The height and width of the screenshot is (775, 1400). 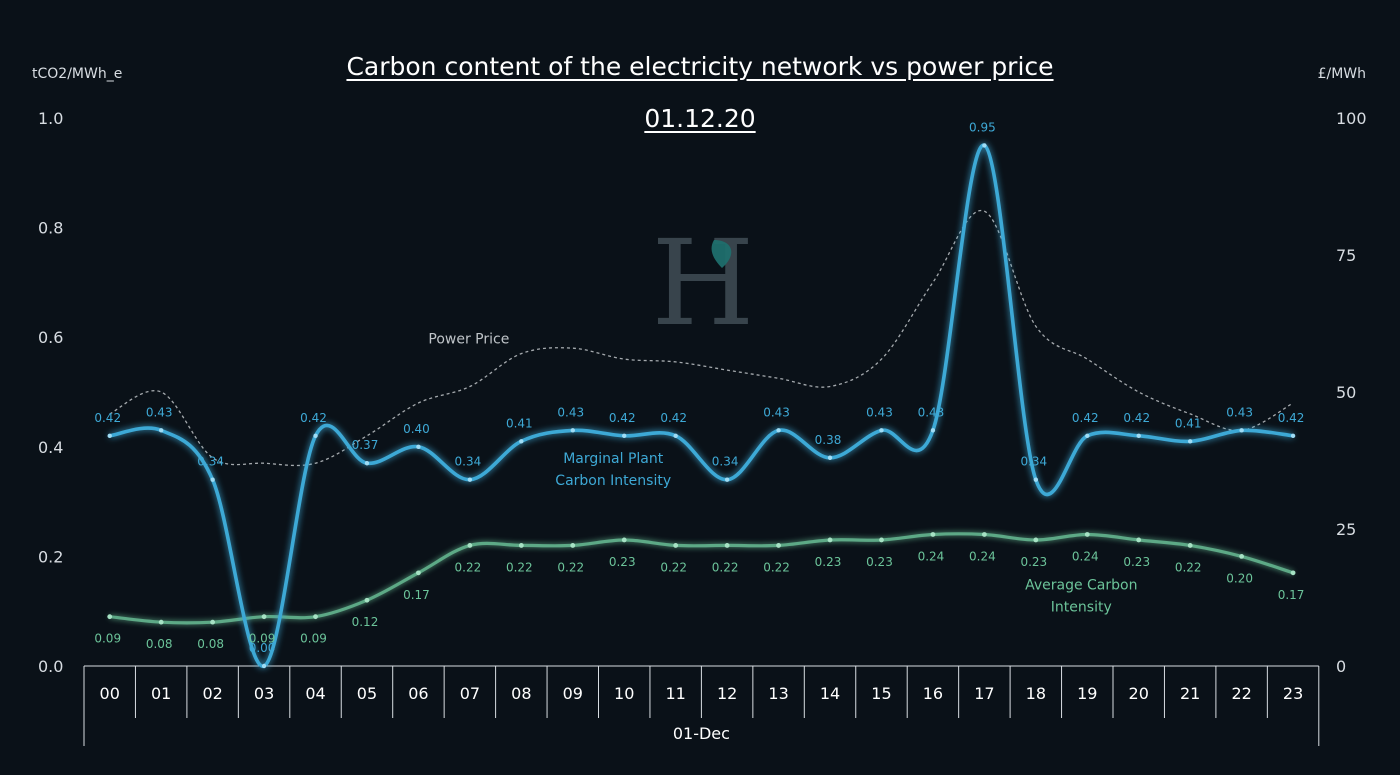 I want to click on right-axis-unit: £/MWh, so click(x=1341, y=74).